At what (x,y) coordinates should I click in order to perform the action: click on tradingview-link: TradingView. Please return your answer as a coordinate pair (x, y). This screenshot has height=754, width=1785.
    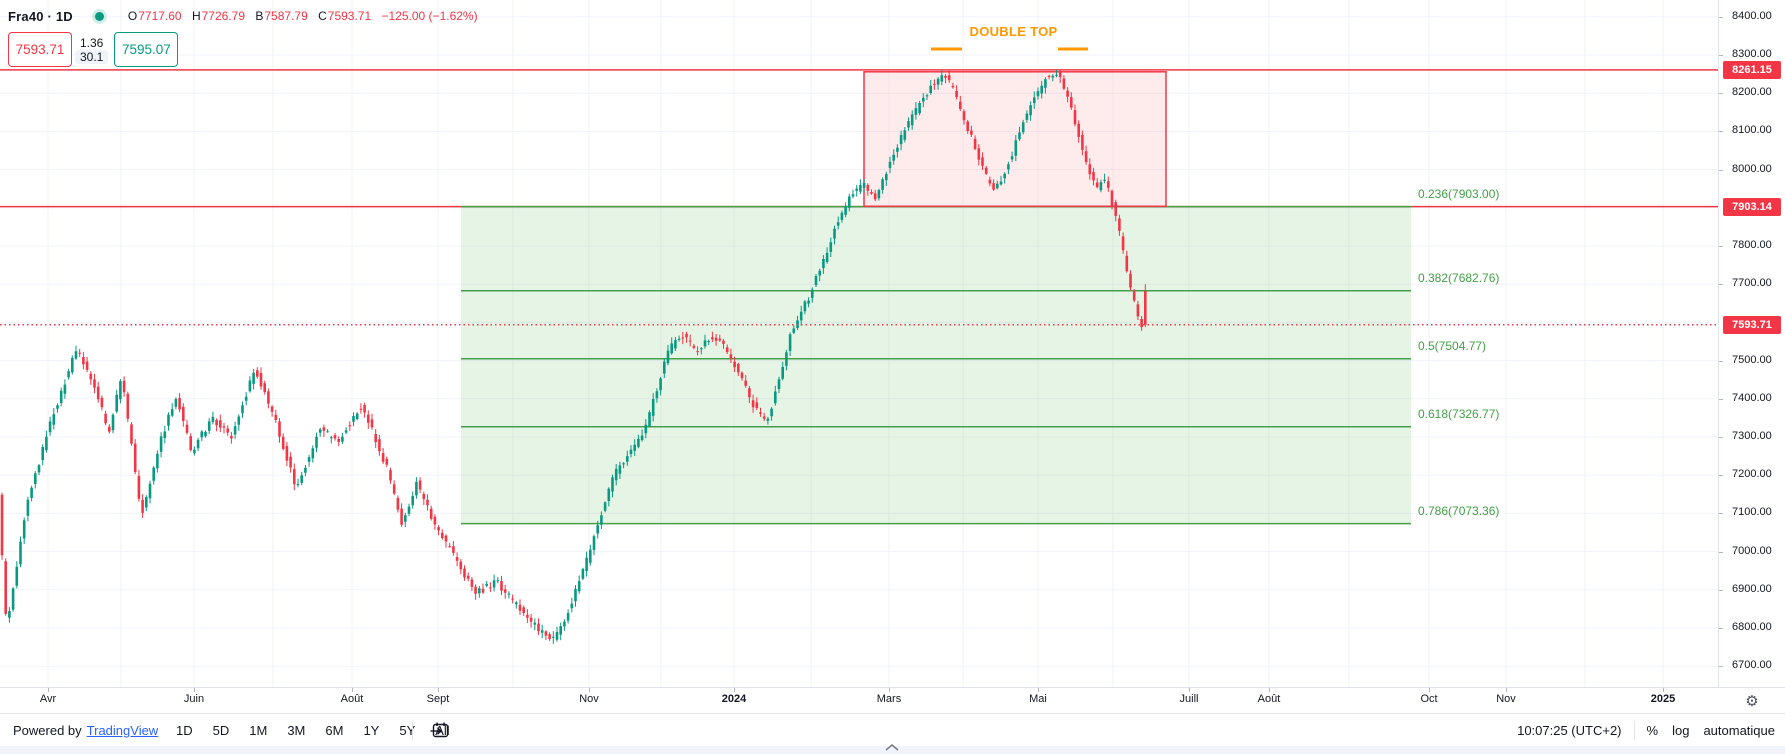
    Looking at the image, I should click on (122, 730).